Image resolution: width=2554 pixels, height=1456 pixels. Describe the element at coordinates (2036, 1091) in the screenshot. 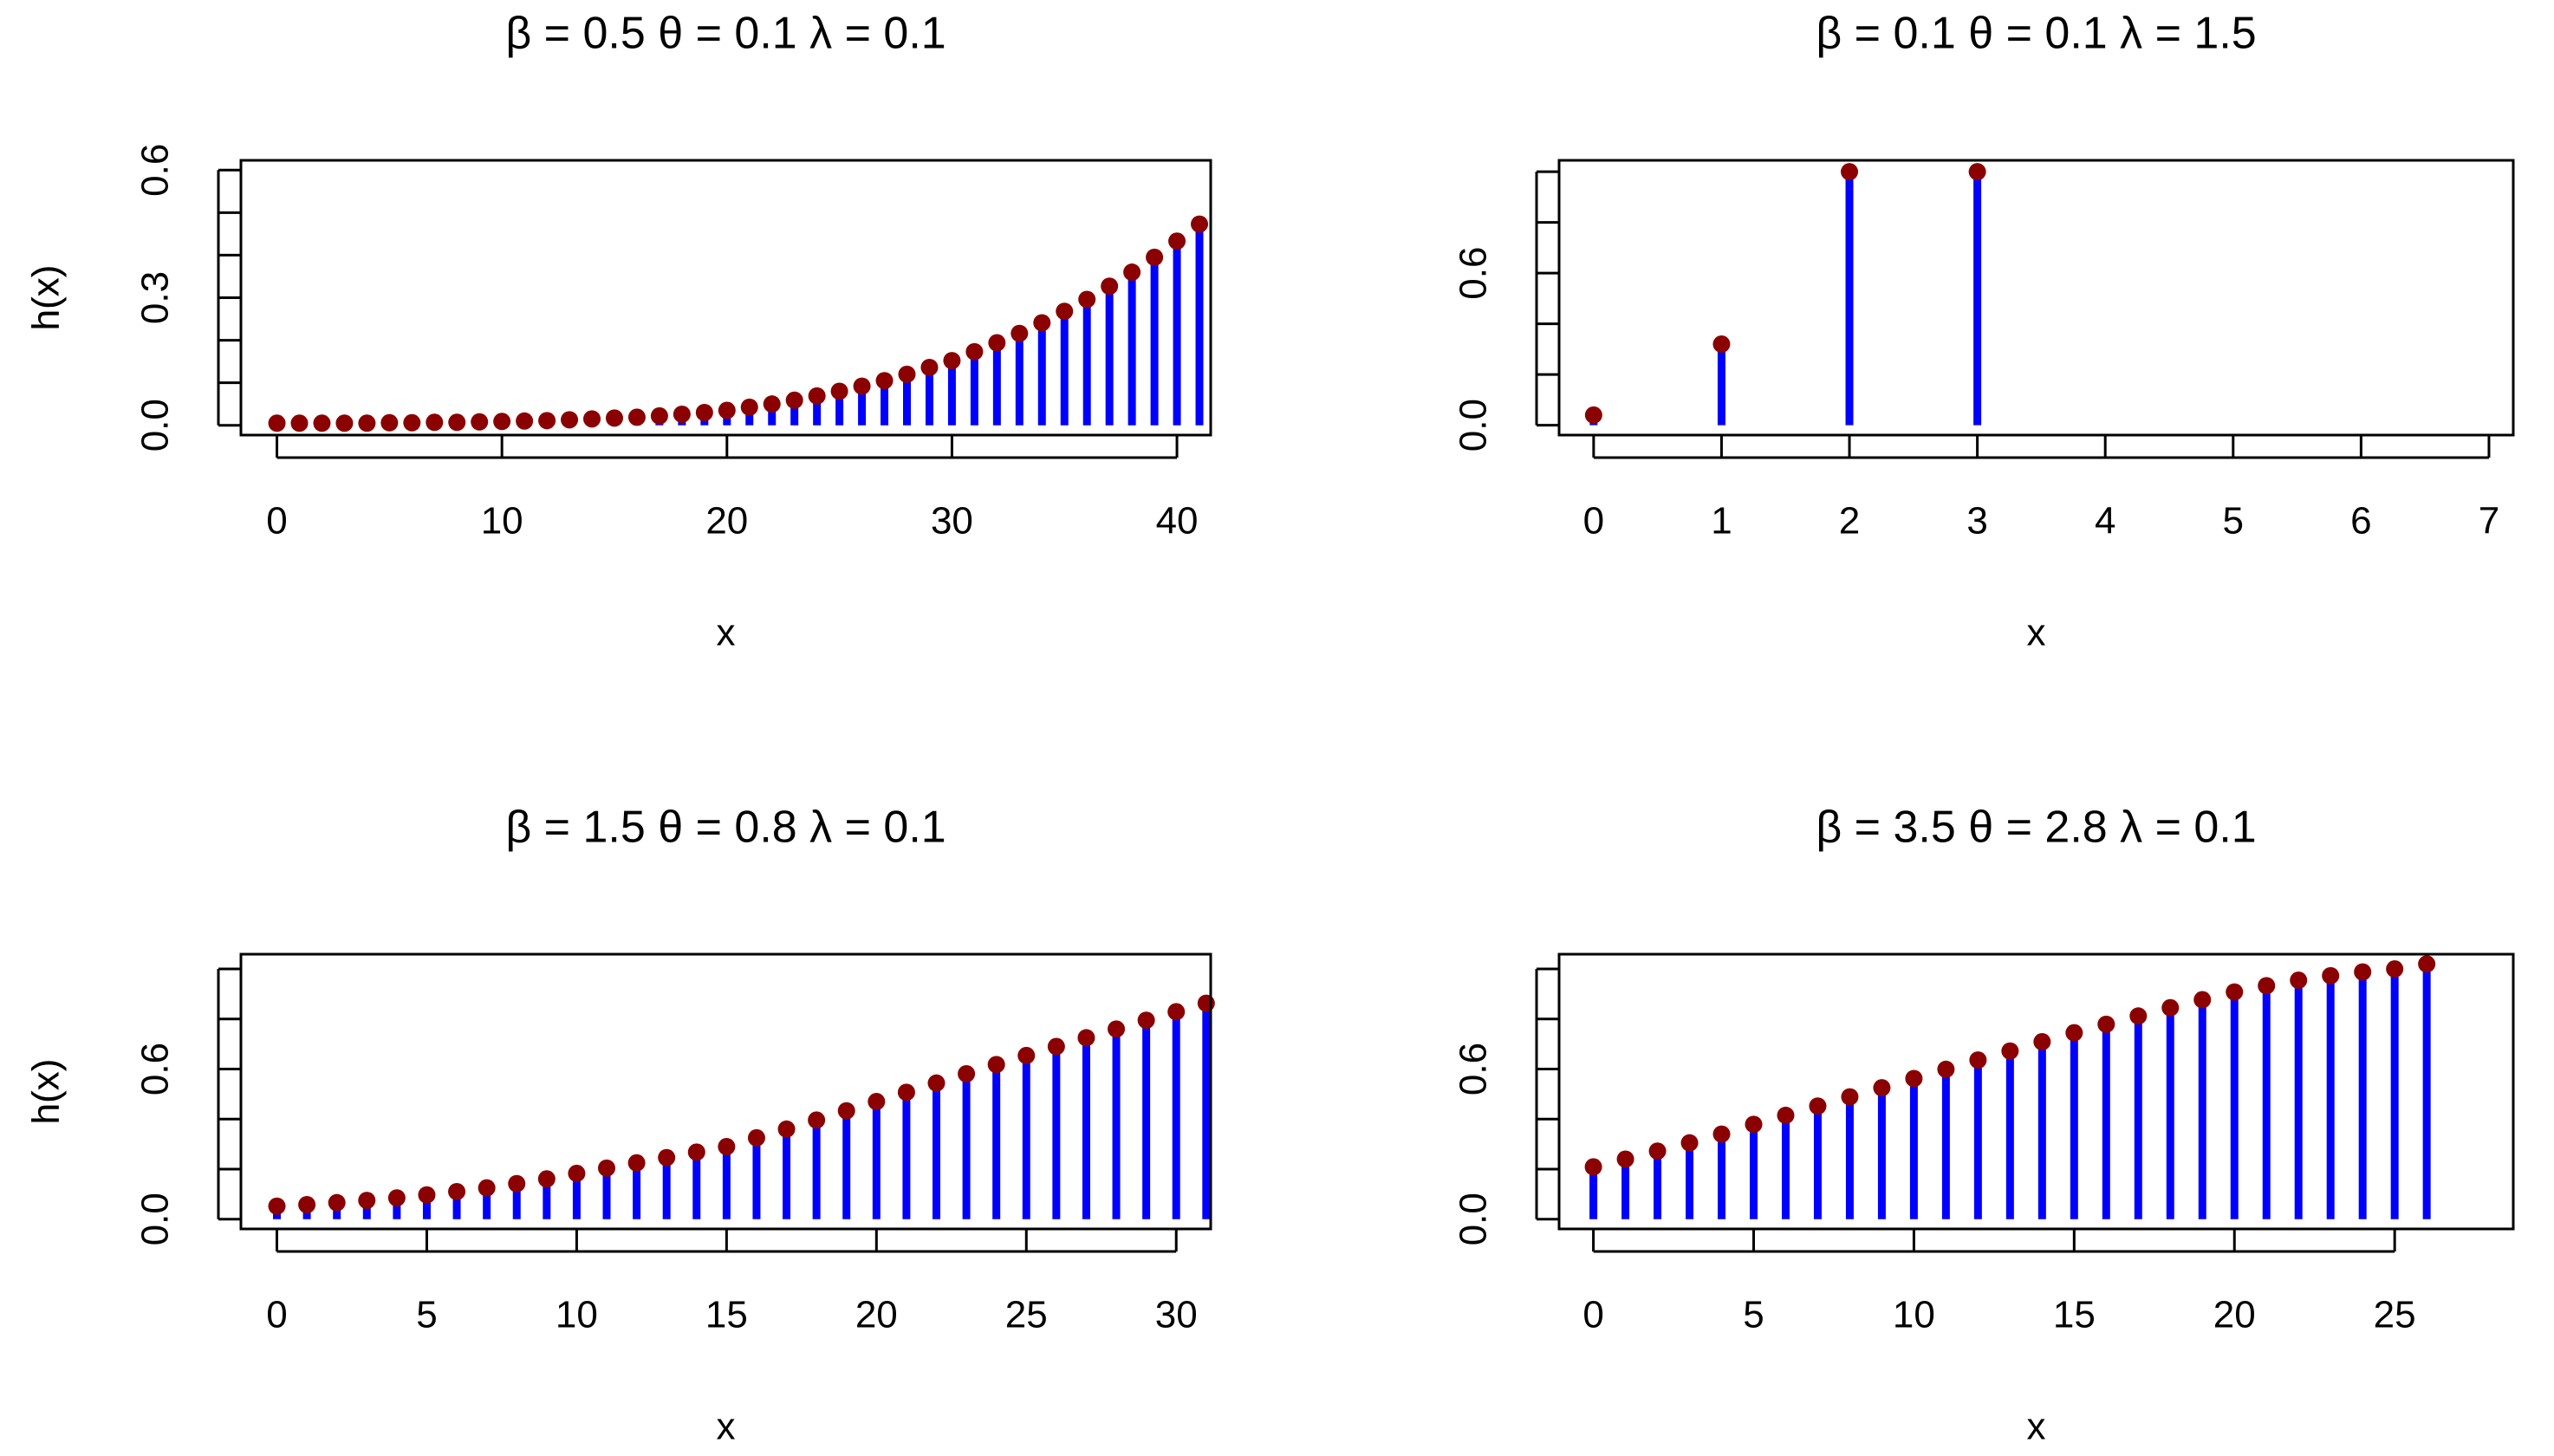

I see `plot-frame` at that location.